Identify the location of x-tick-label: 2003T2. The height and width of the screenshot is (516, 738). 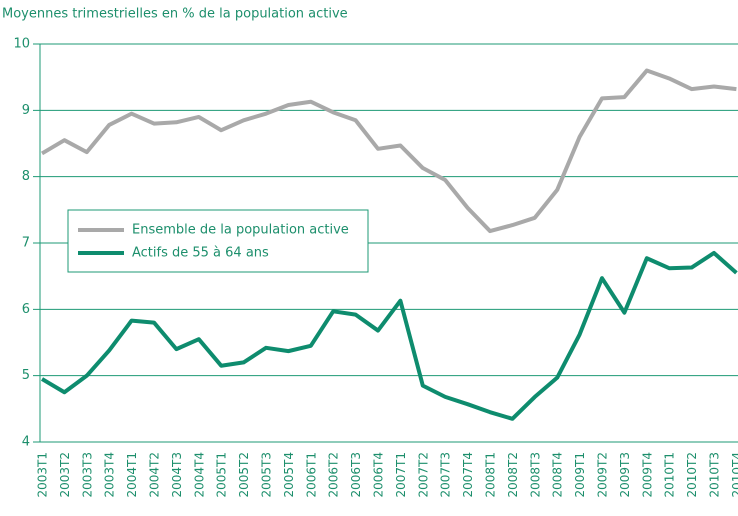
(65, 475).